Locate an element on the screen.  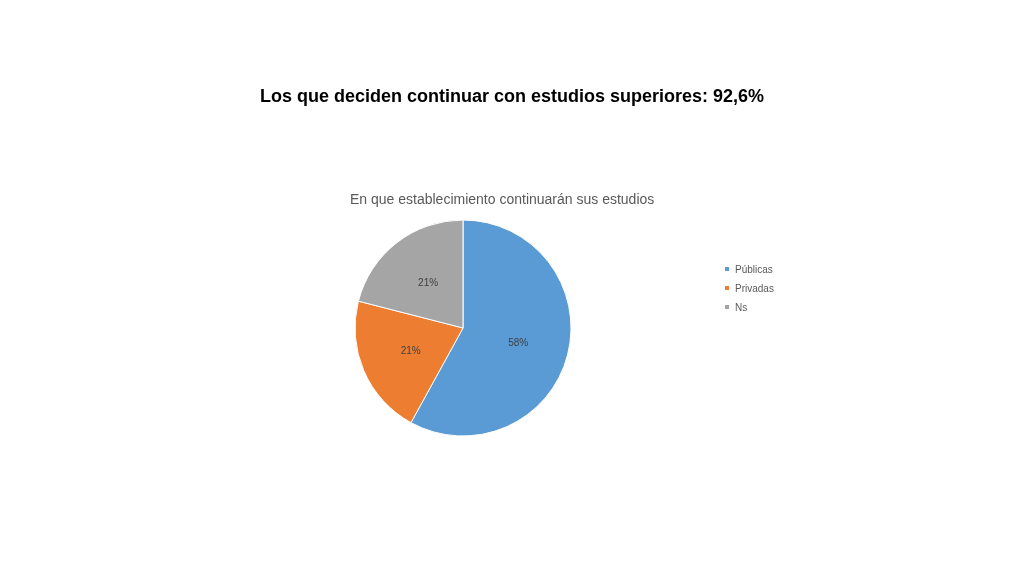
chart-title: Los que deciden continuar con estudios superiores: 92,6% is located at coordinates (512, 96).